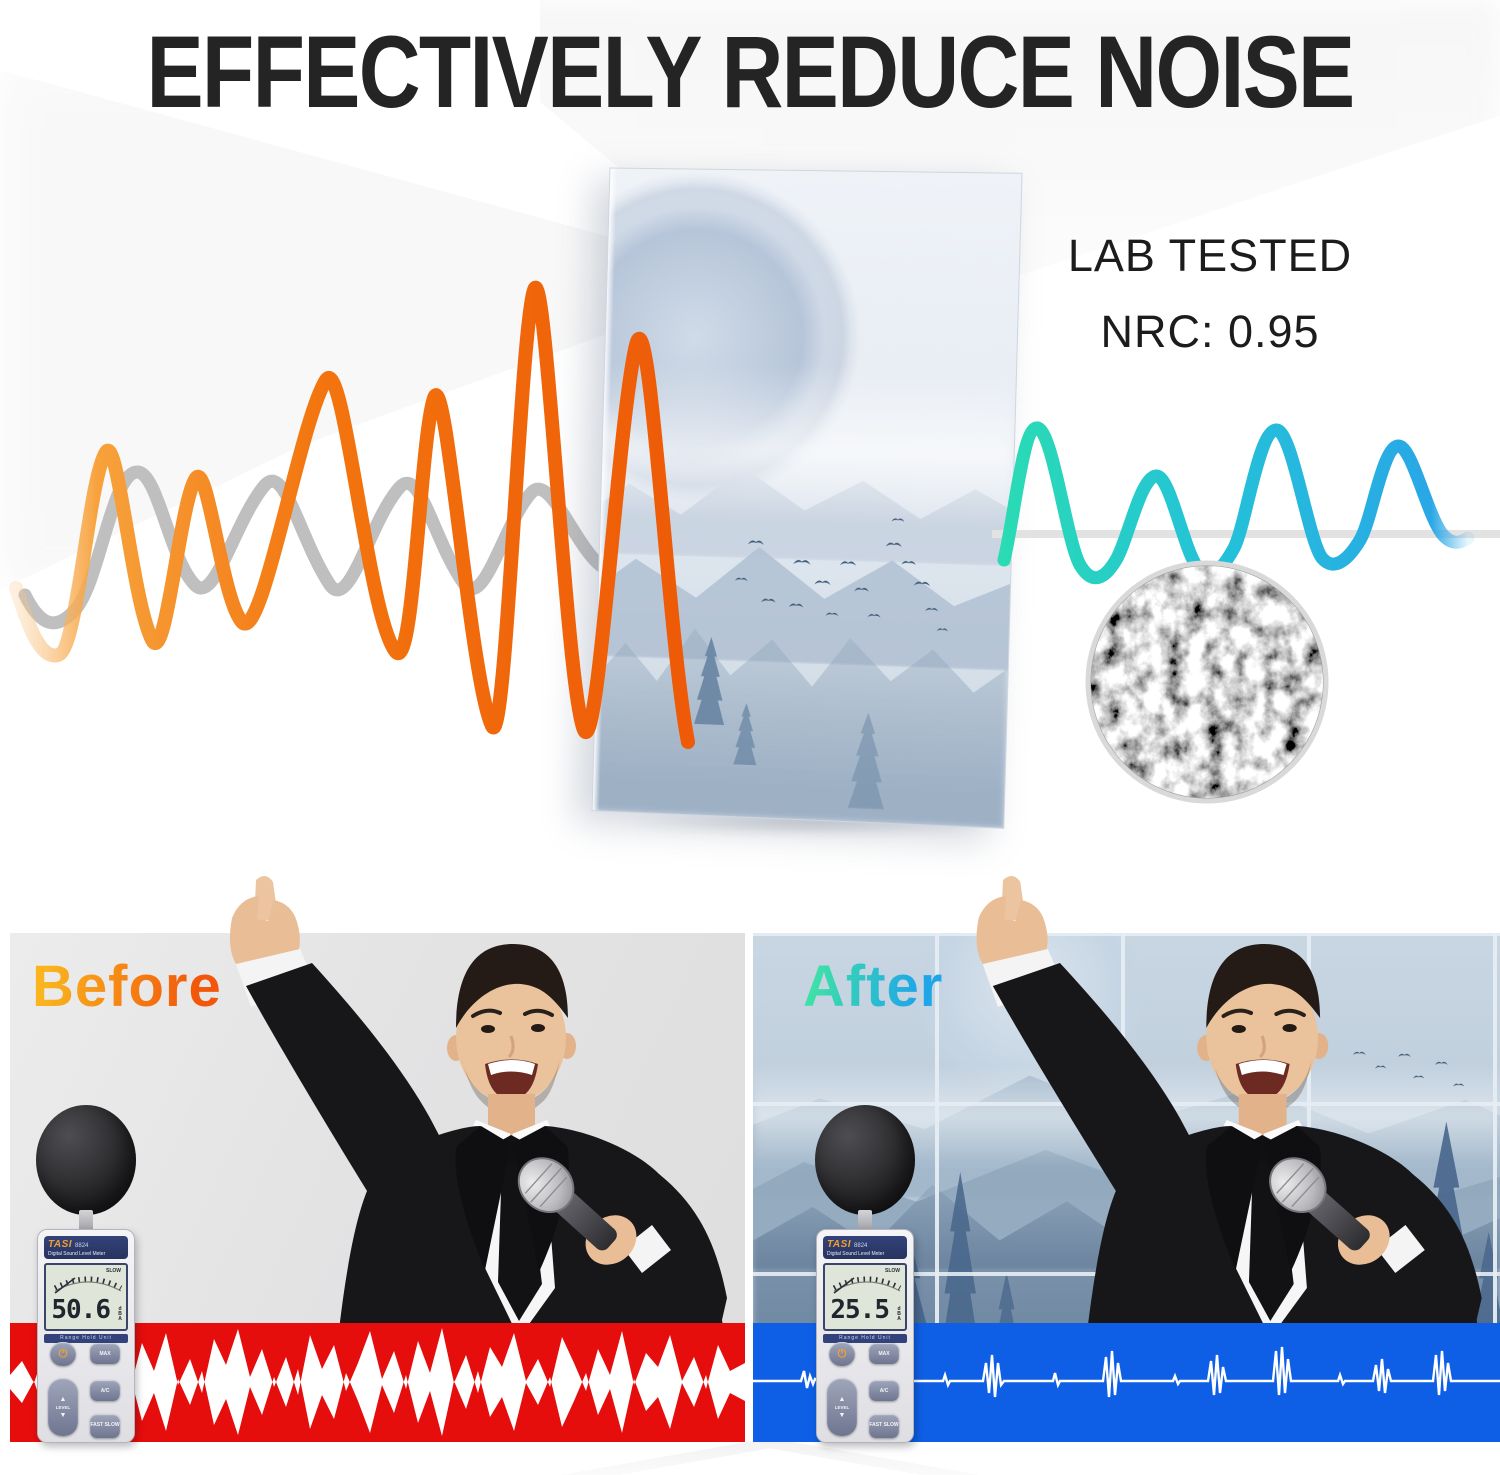 This screenshot has width=1500, height=1475. I want to click on meter-lcd: SLOW 50.6 dBA, so click(86, 1297).